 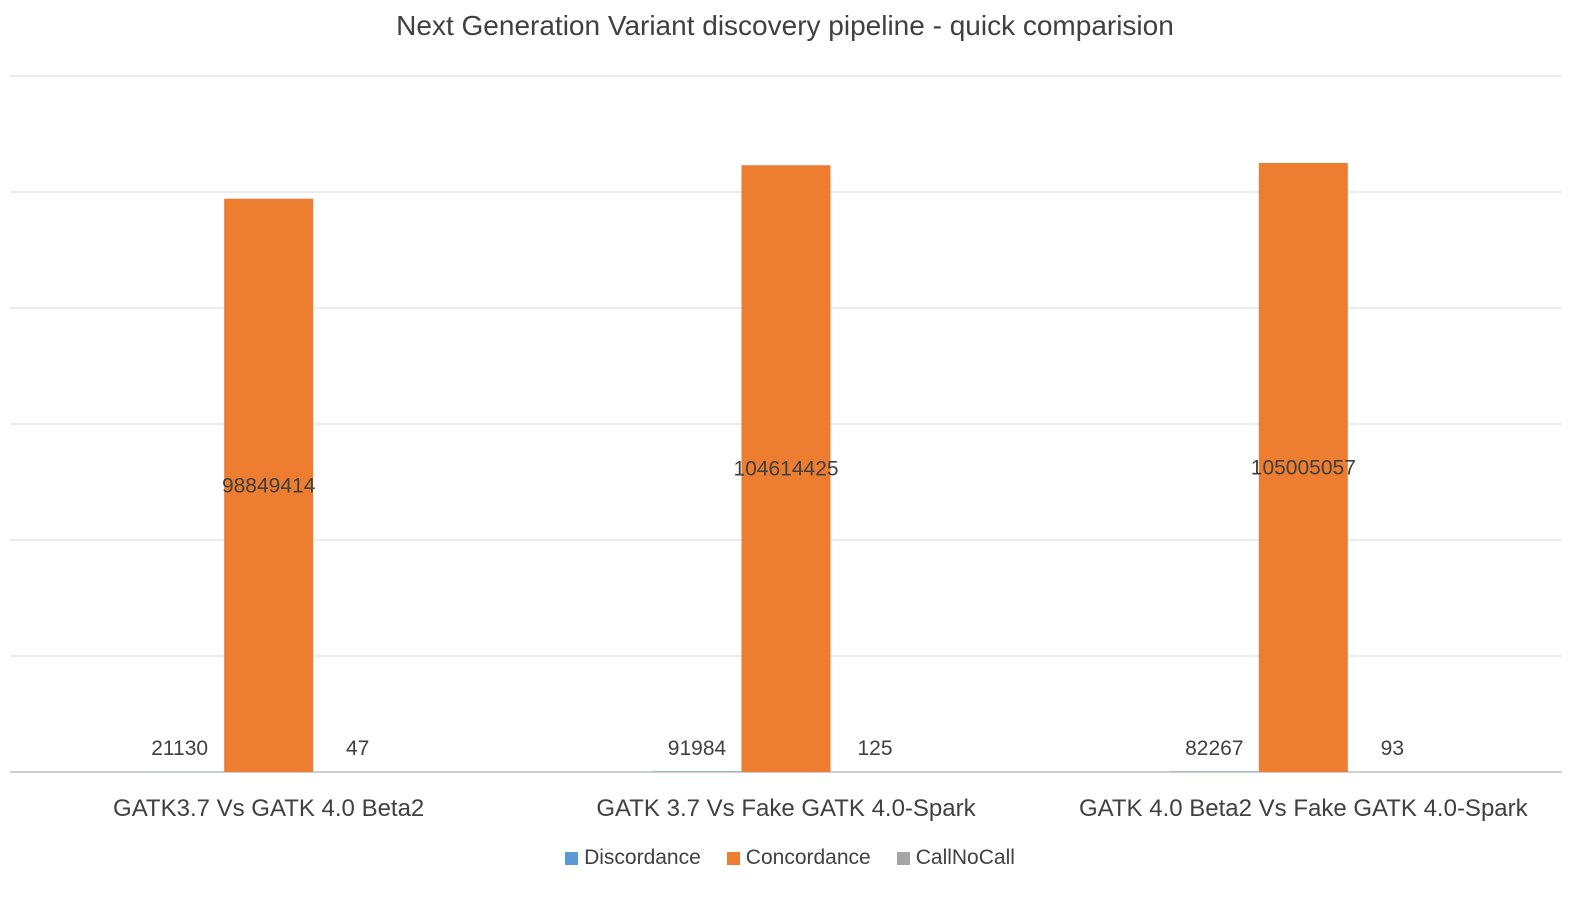 I want to click on data-label-concordance-0: 98849414, so click(x=269, y=485).